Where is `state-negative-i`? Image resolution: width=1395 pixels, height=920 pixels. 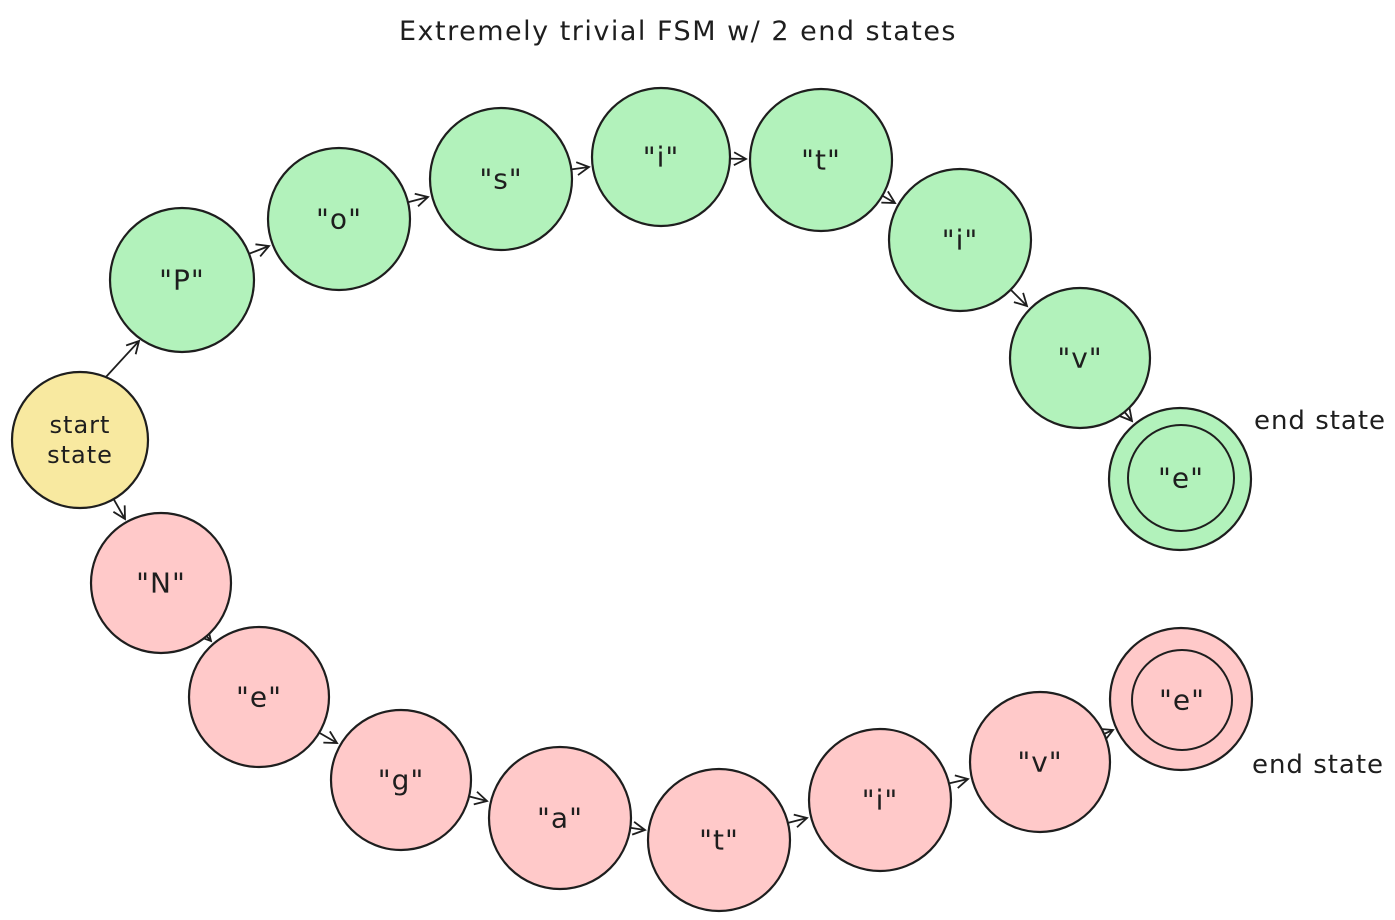 state-negative-i is located at coordinates (880, 800).